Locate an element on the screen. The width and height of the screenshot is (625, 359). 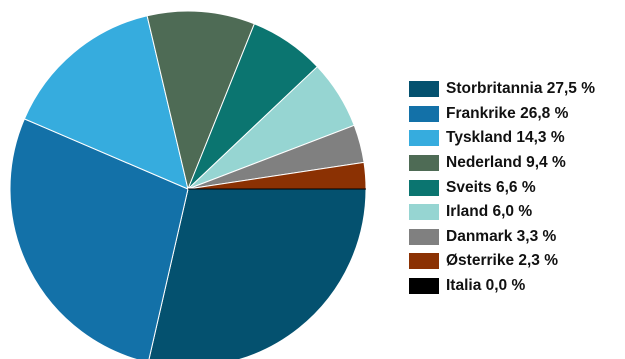
legend-item-frankrike: Frankrike 26,8 % is located at coordinates (502, 114).